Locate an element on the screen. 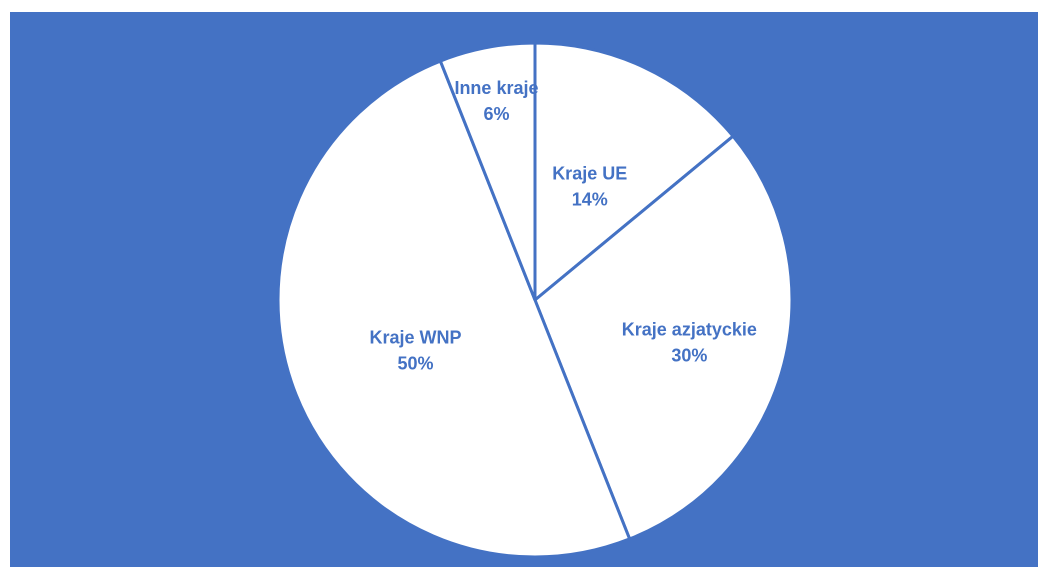 This screenshot has width=1048, height=579. slice-label-inne-kraje: Inne kraje 6% is located at coordinates (496, 101).